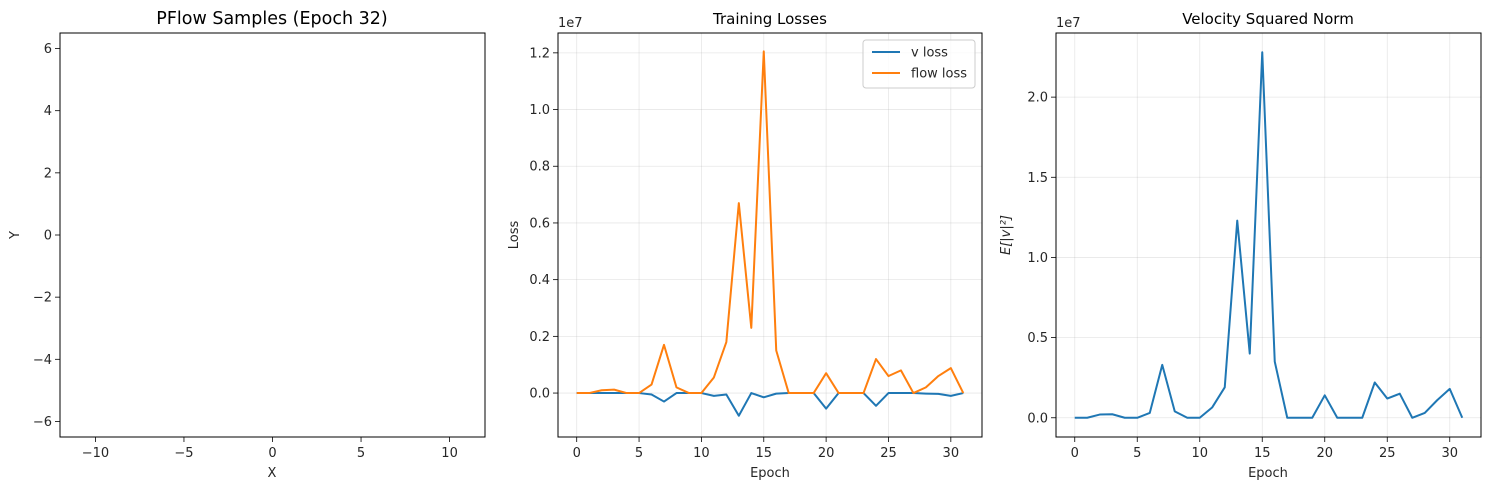 This screenshot has width=1489, height=490. Describe the element at coordinates (42, 298) in the screenshot. I see `y-tick-label: −2` at that location.